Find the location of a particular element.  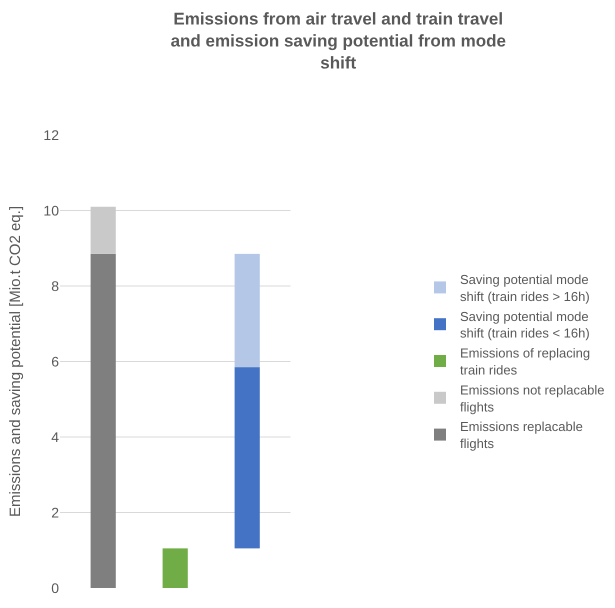

legend-label: Emissions of replacing train rides is located at coordinates (525, 362).